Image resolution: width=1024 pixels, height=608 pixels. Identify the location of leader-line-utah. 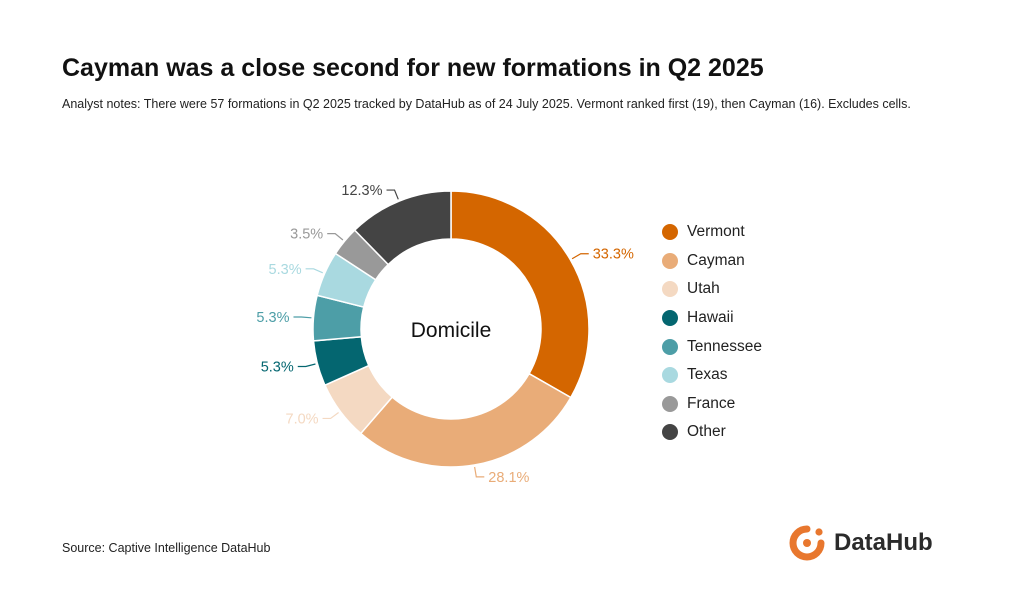
(330, 415).